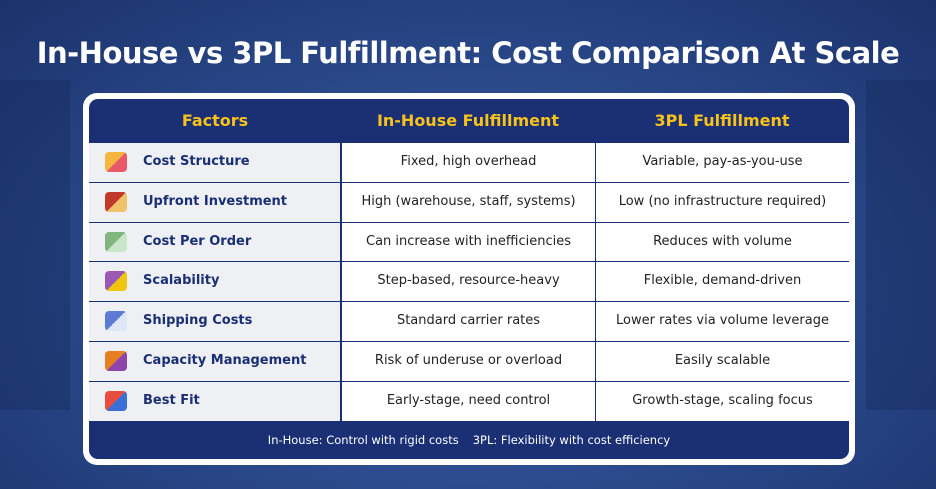 This screenshot has height=489, width=936. Describe the element at coordinates (468, 202) in the screenshot. I see `table-cell: High (warehouse, staff, systems)` at that location.